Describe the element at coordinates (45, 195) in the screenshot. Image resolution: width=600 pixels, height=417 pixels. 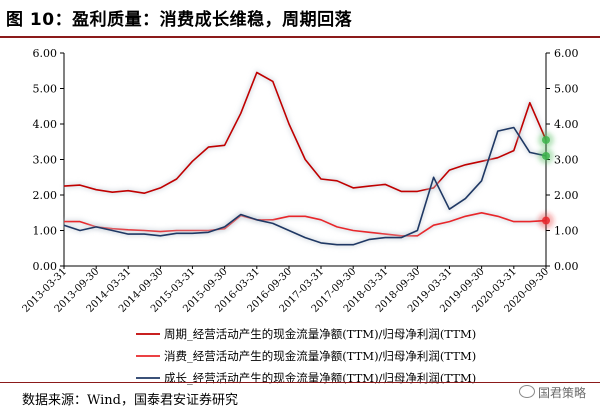
I see `y-left-tick-label: 2.00` at that location.